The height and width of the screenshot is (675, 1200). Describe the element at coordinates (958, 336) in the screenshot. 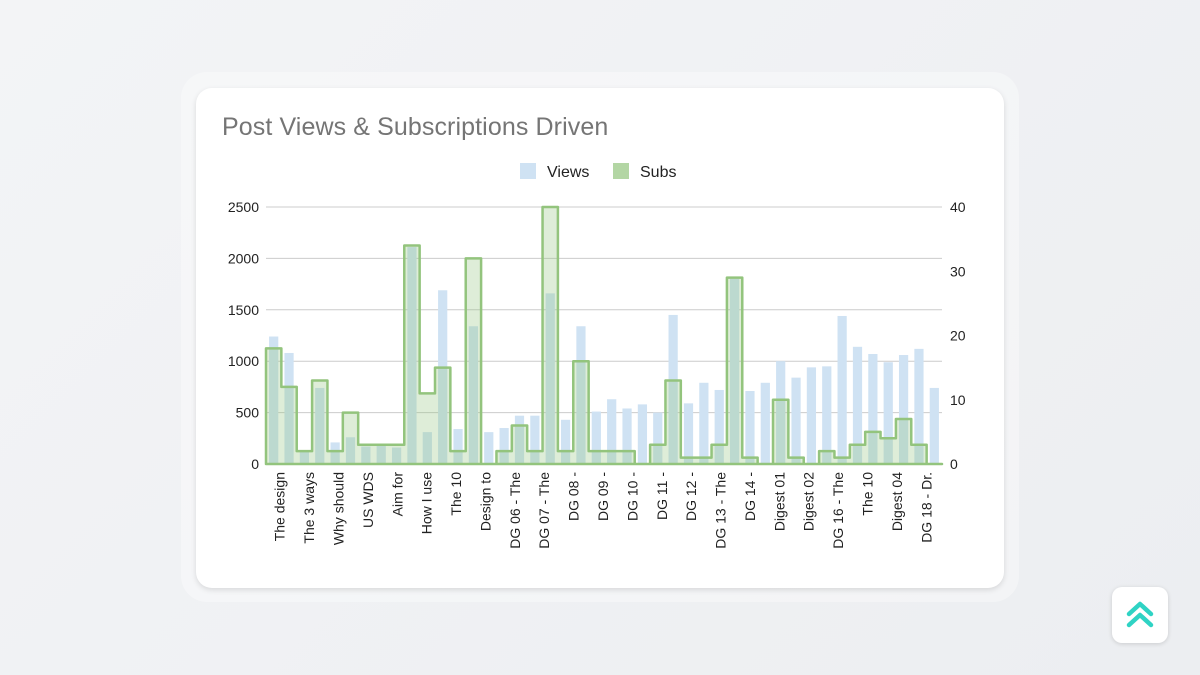

I see `y-right-tick-label: 20` at that location.